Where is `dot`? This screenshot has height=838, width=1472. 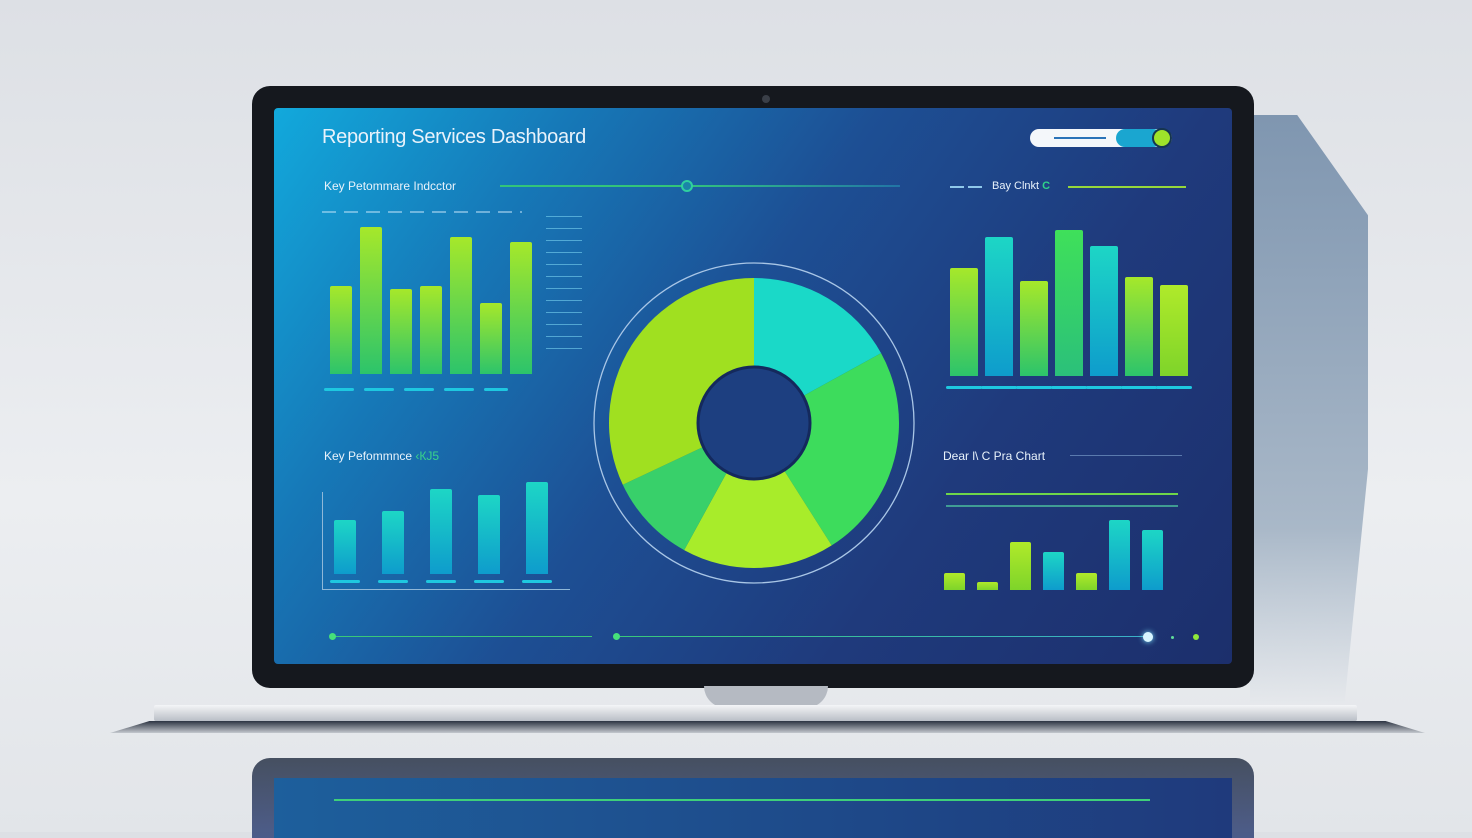 dot is located at coordinates (1172, 637).